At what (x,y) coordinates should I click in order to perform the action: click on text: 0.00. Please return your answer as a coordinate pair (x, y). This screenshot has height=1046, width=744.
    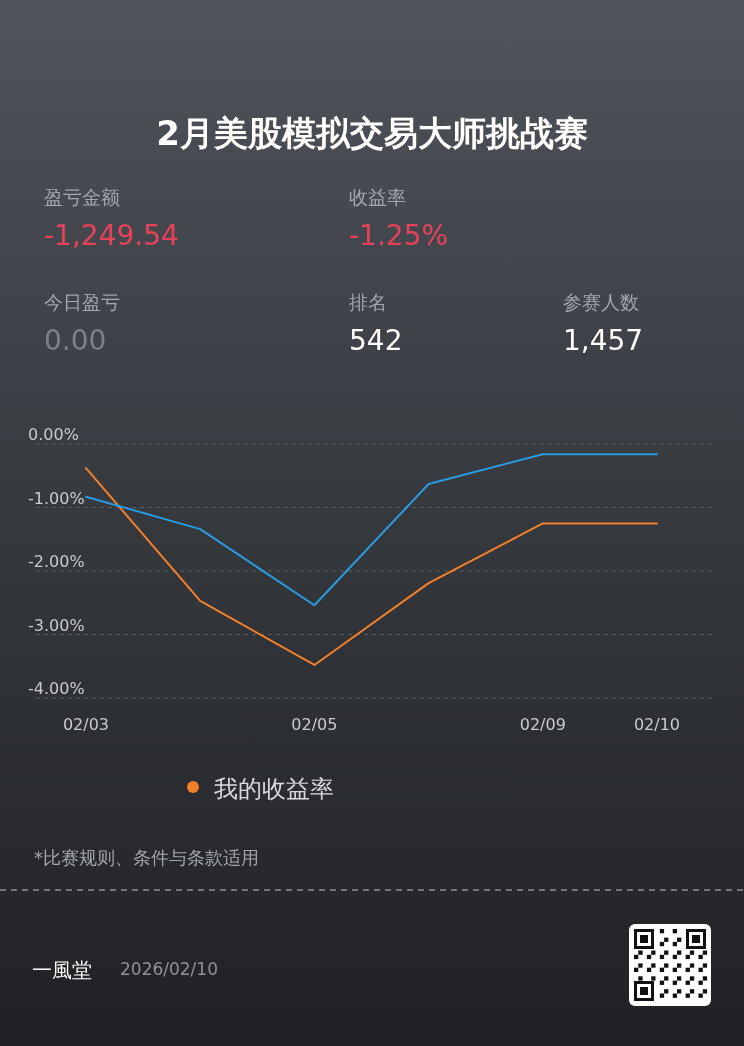
    Looking at the image, I should click on (75, 340).